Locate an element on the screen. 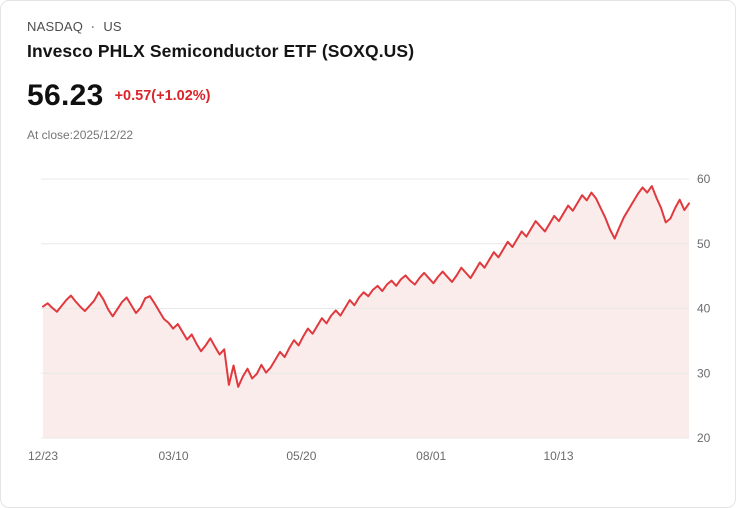  x-tick-label: 12/23 is located at coordinates (43, 456).